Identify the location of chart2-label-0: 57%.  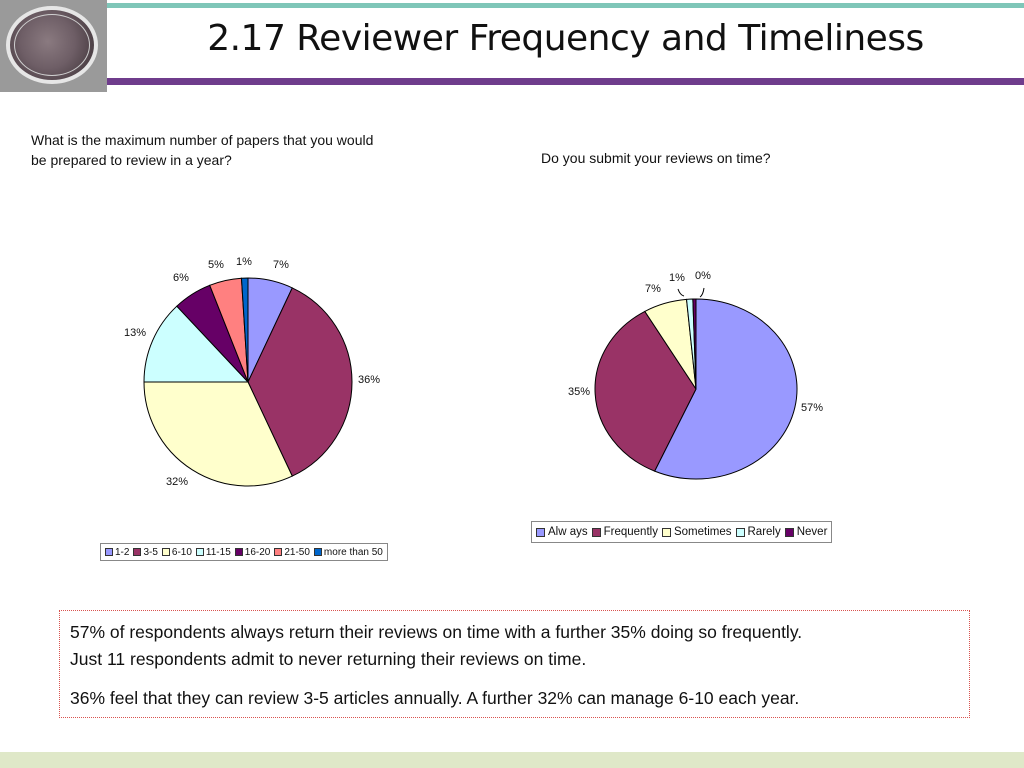
(812, 408).